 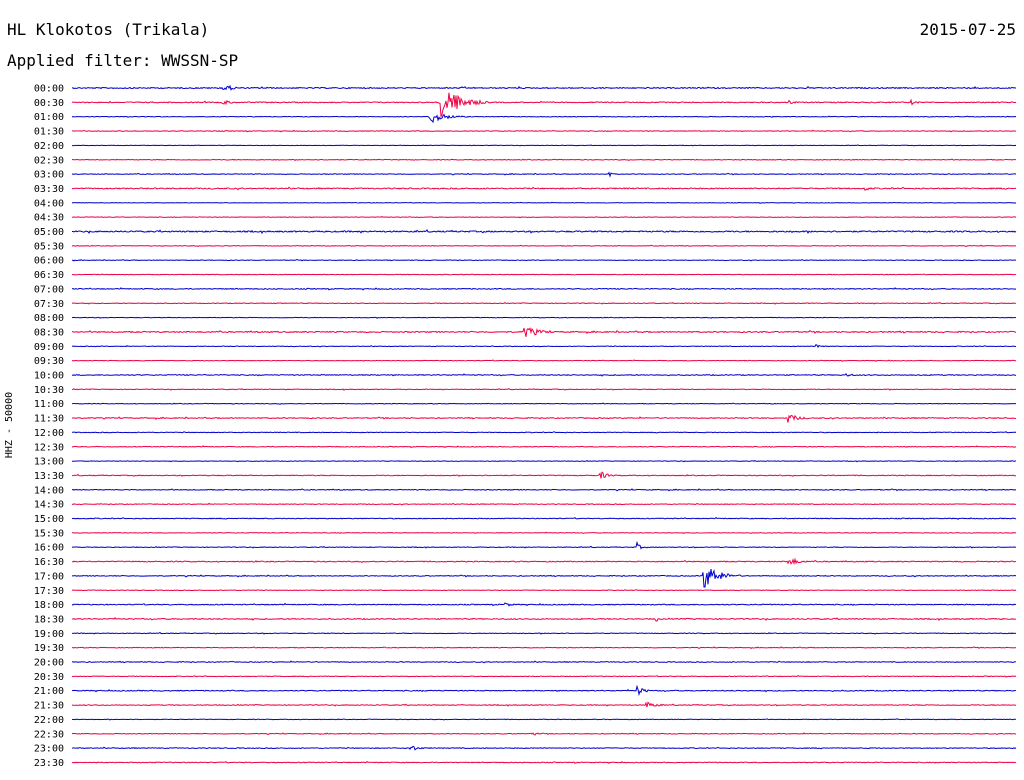 What do you see at coordinates (49, 648) in the screenshot?
I see `time-tick-label: 19:30` at bounding box center [49, 648].